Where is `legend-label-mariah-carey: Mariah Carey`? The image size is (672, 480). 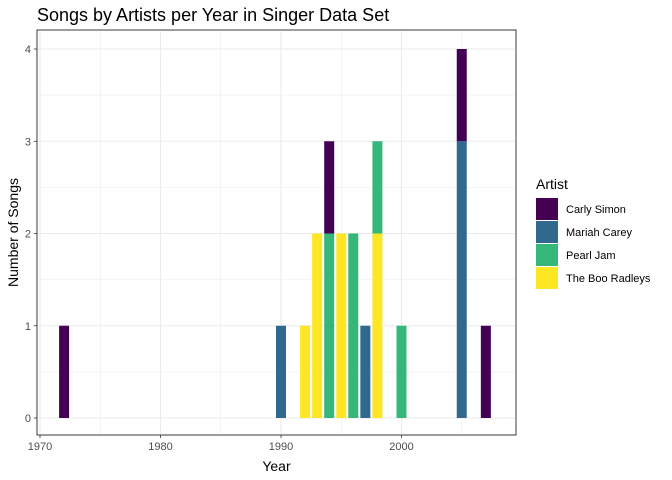 legend-label-mariah-carey: Mariah Carey is located at coordinates (599, 233).